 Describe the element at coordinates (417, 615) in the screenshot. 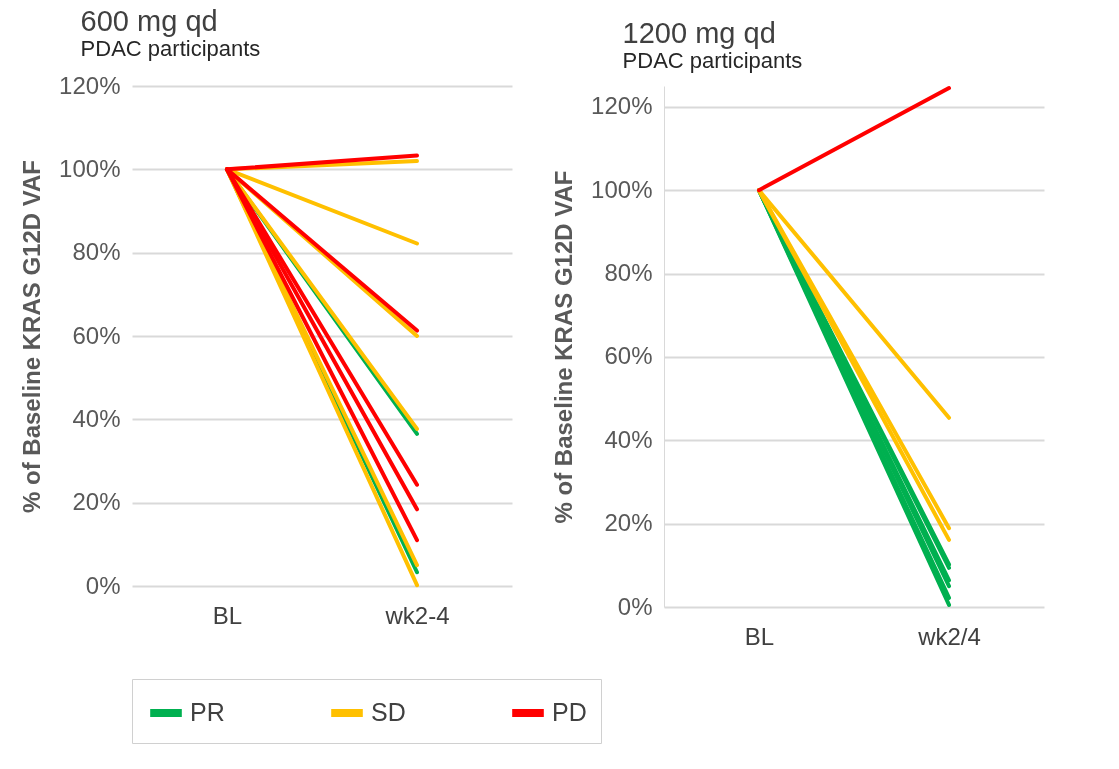

I see `x-tick-label: wk2-4` at that location.